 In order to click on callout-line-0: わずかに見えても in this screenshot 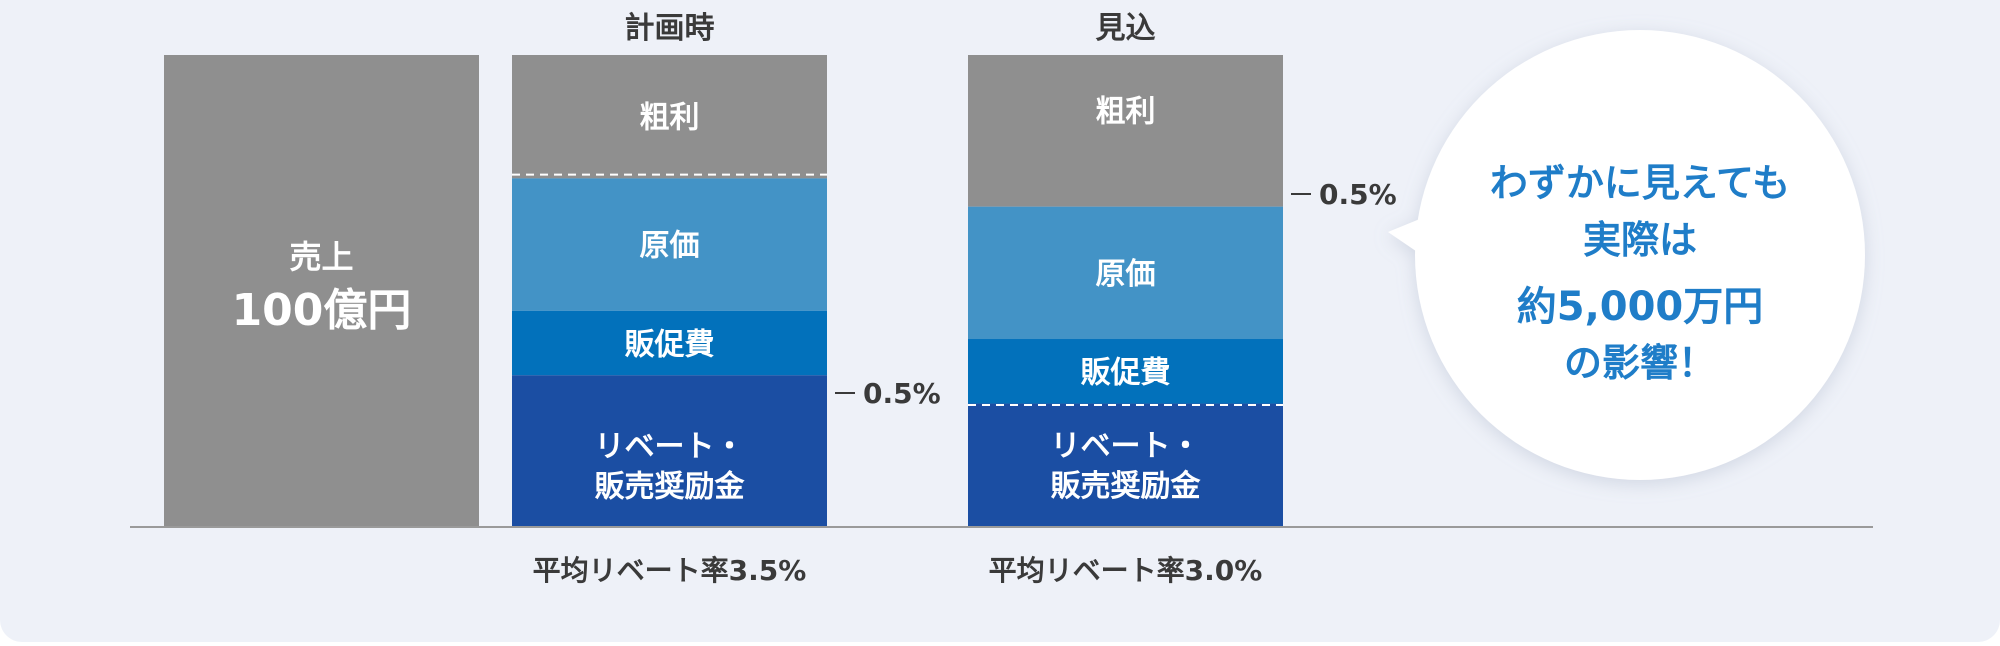, I will do `click(1640, 183)`.